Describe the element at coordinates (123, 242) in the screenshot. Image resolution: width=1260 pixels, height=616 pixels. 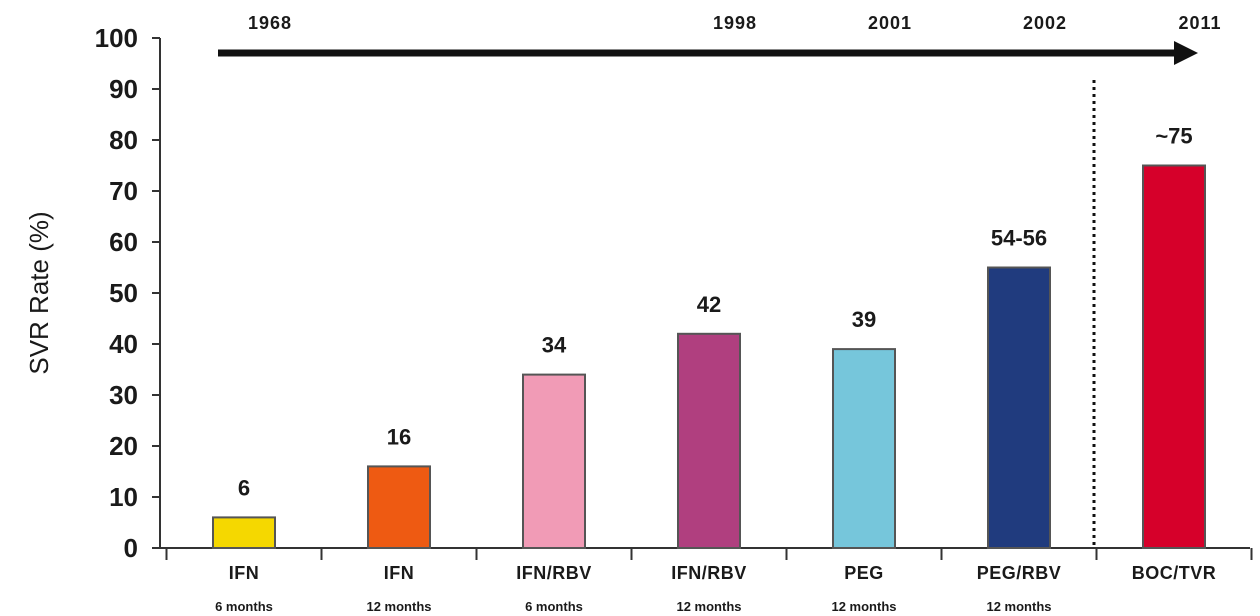
I see `y-tick-label: 60` at that location.